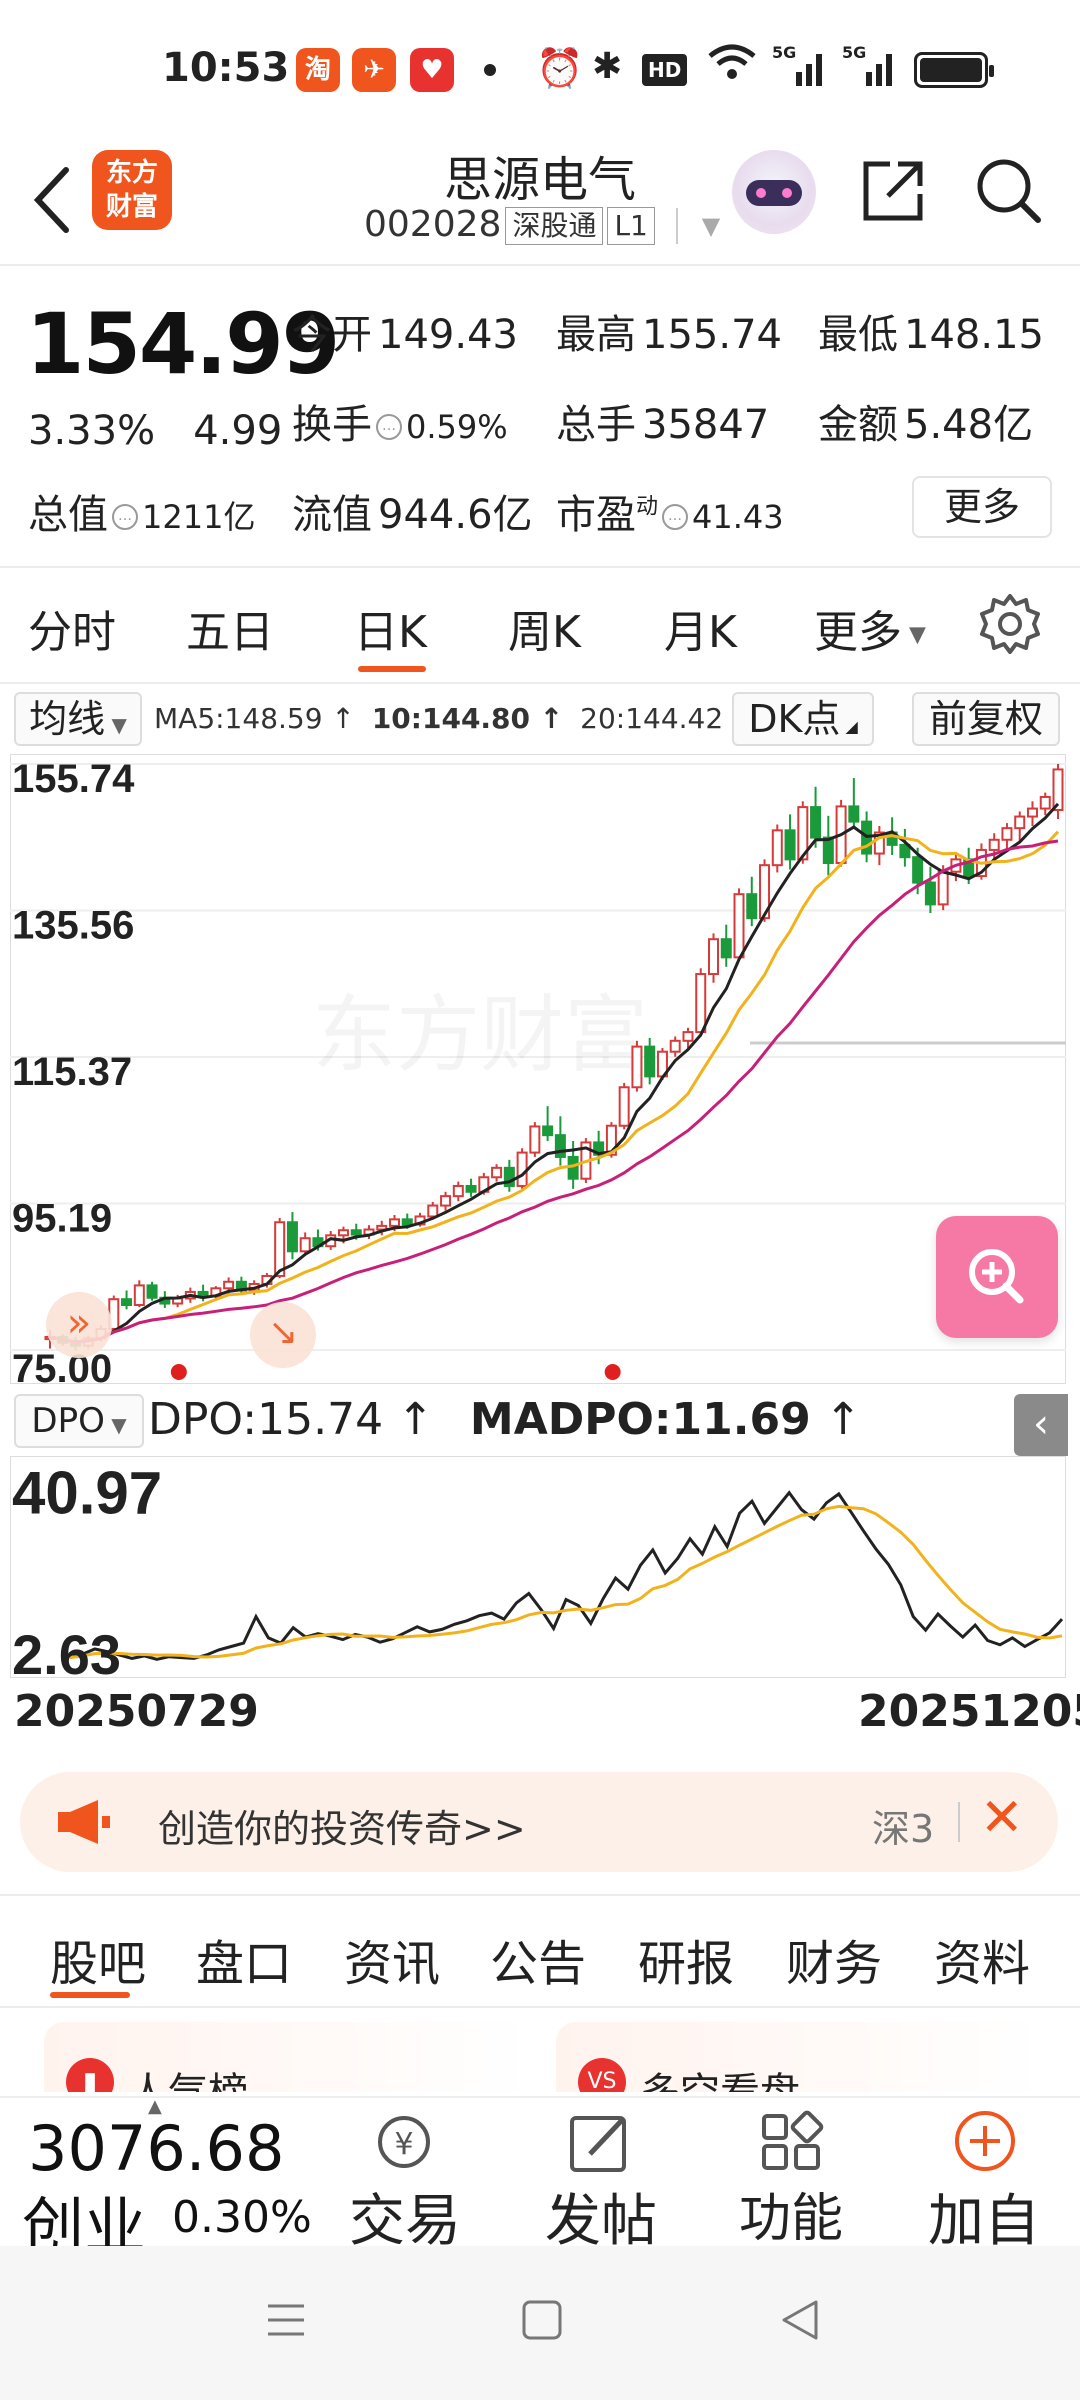 This screenshot has height=2400, width=1080. Describe the element at coordinates (254, 718) in the screenshot. I see `ma5-value: MA5:148.59 ↑` at that location.